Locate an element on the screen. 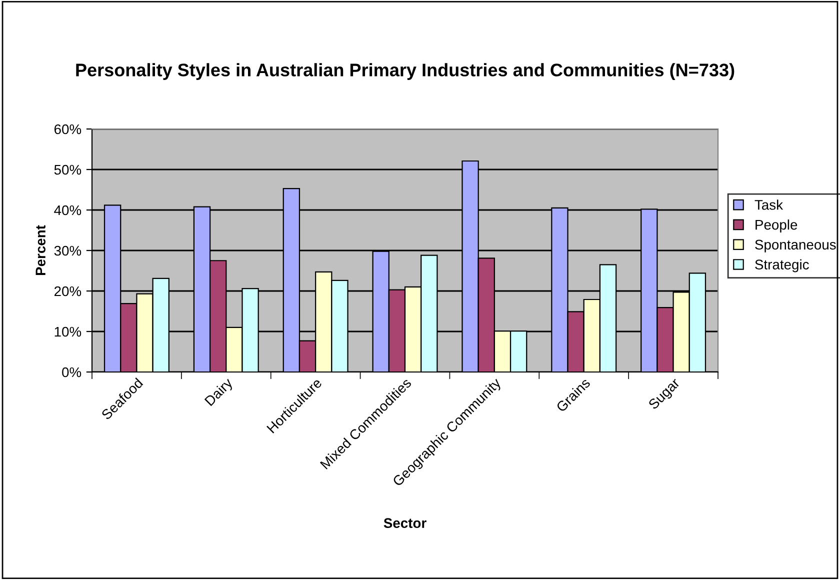 The height and width of the screenshot is (580, 840). y-tick-label: 60% is located at coordinates (68, 129).